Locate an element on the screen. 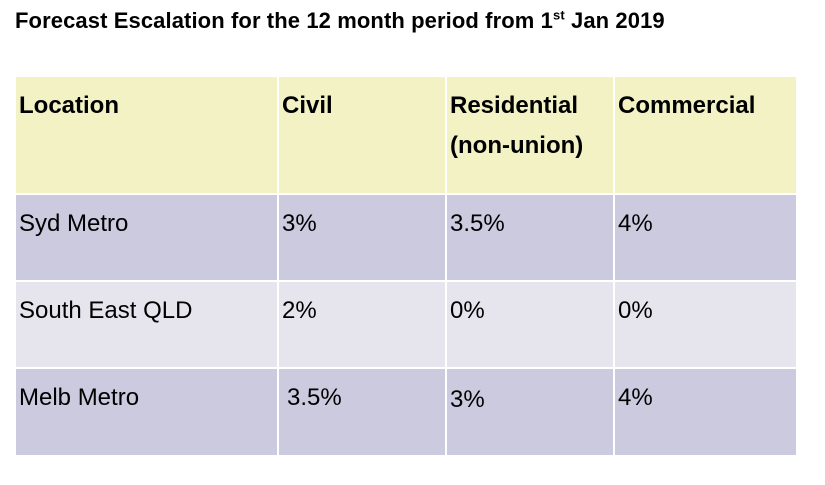  table-cell-residential: 0% is located at coordinates (530, 324).